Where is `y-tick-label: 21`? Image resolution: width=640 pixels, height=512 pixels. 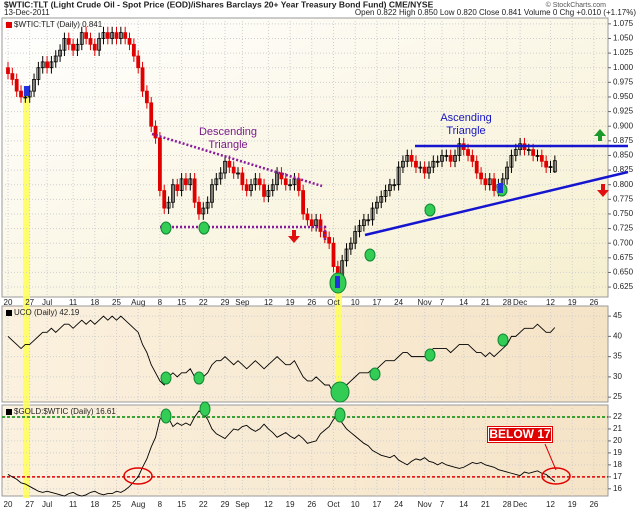 y-tick-label: 21 is located at coordinates (617, 428).